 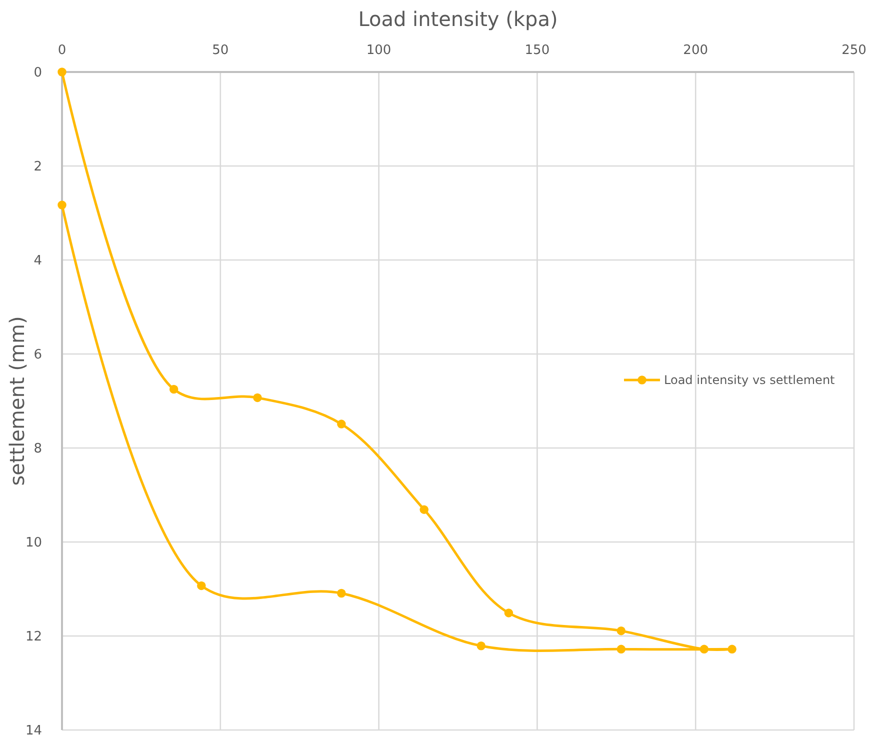 I want to click on x-tick-label: 200, so click(x=695, y=50).